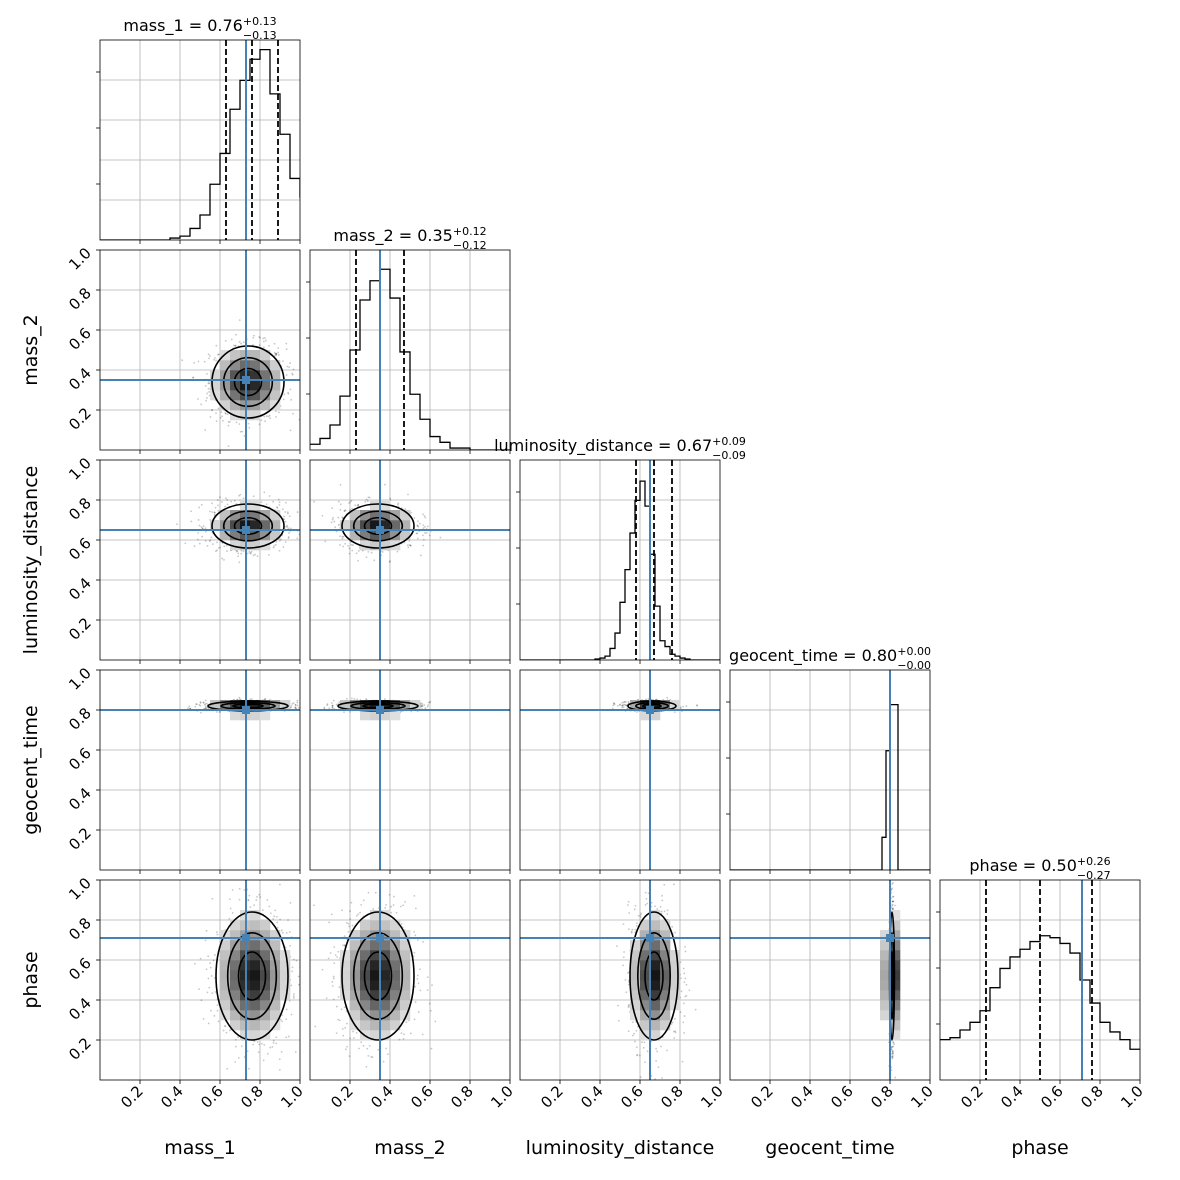 This screenshot has width=1180, height=1180. Describe the element at coordinates (31, 979) in the screenshot. I see `y-axis-label-phase: phase` at that location.